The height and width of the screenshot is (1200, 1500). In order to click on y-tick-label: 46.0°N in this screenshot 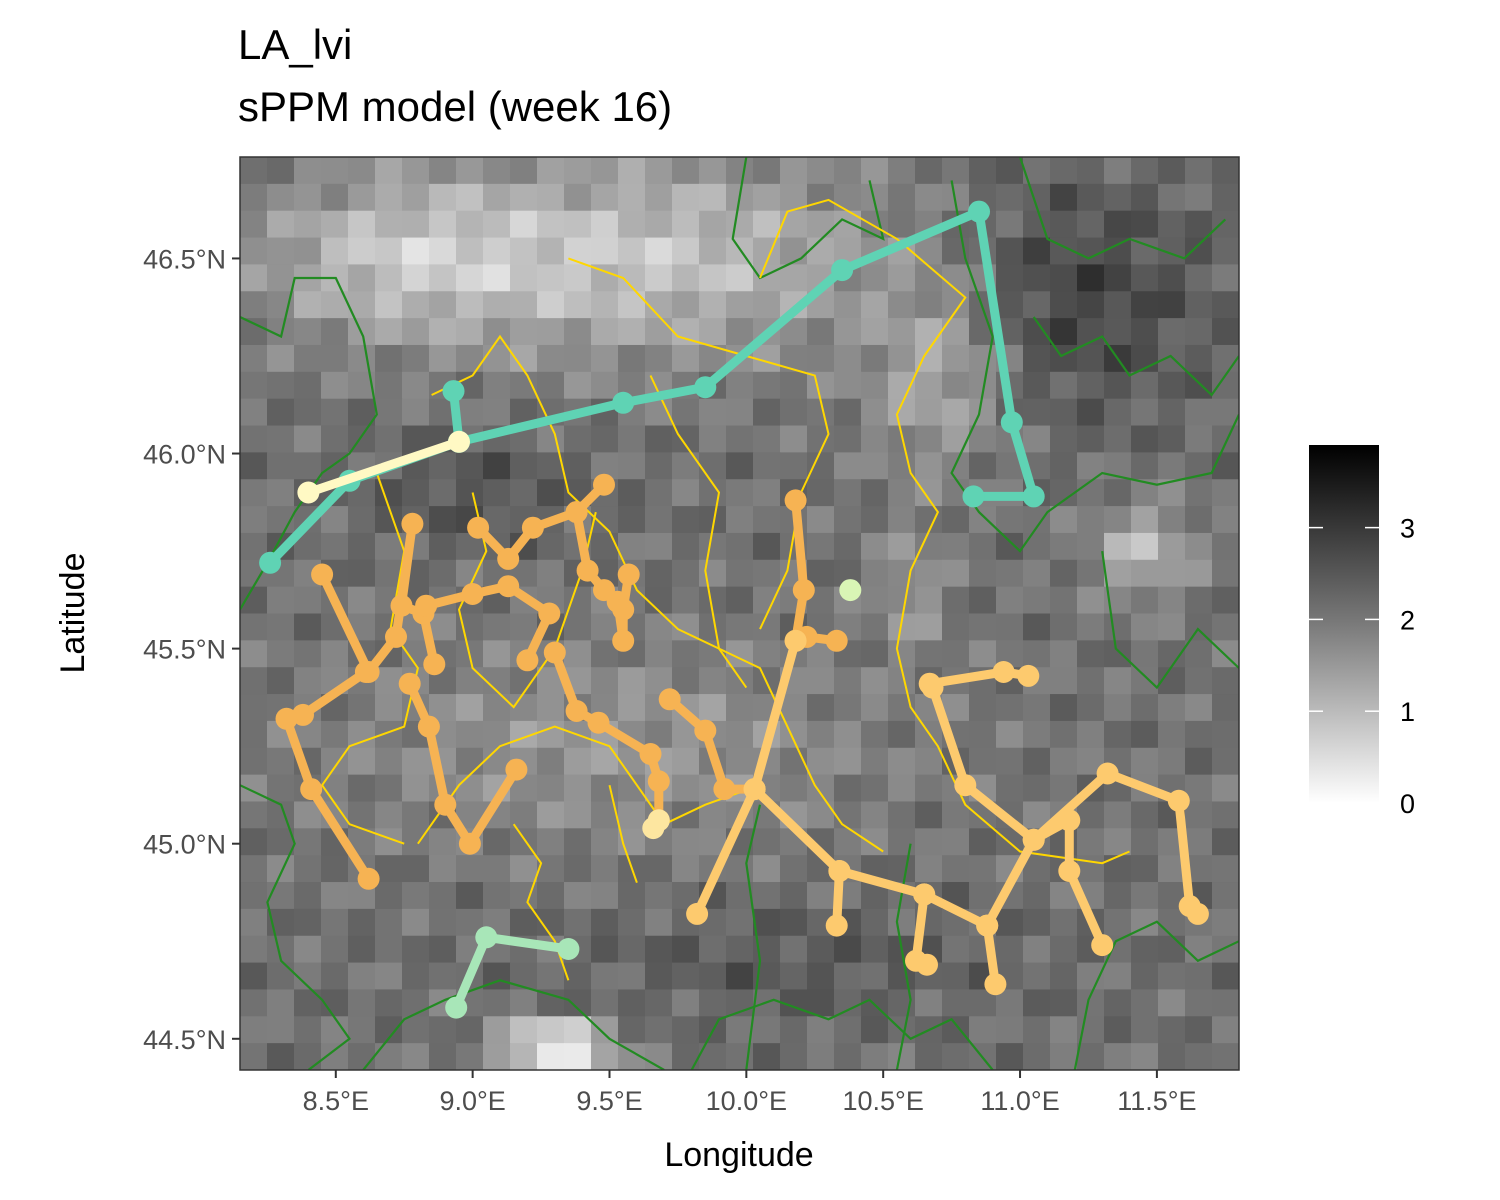, I will do `click(184, 455)`.